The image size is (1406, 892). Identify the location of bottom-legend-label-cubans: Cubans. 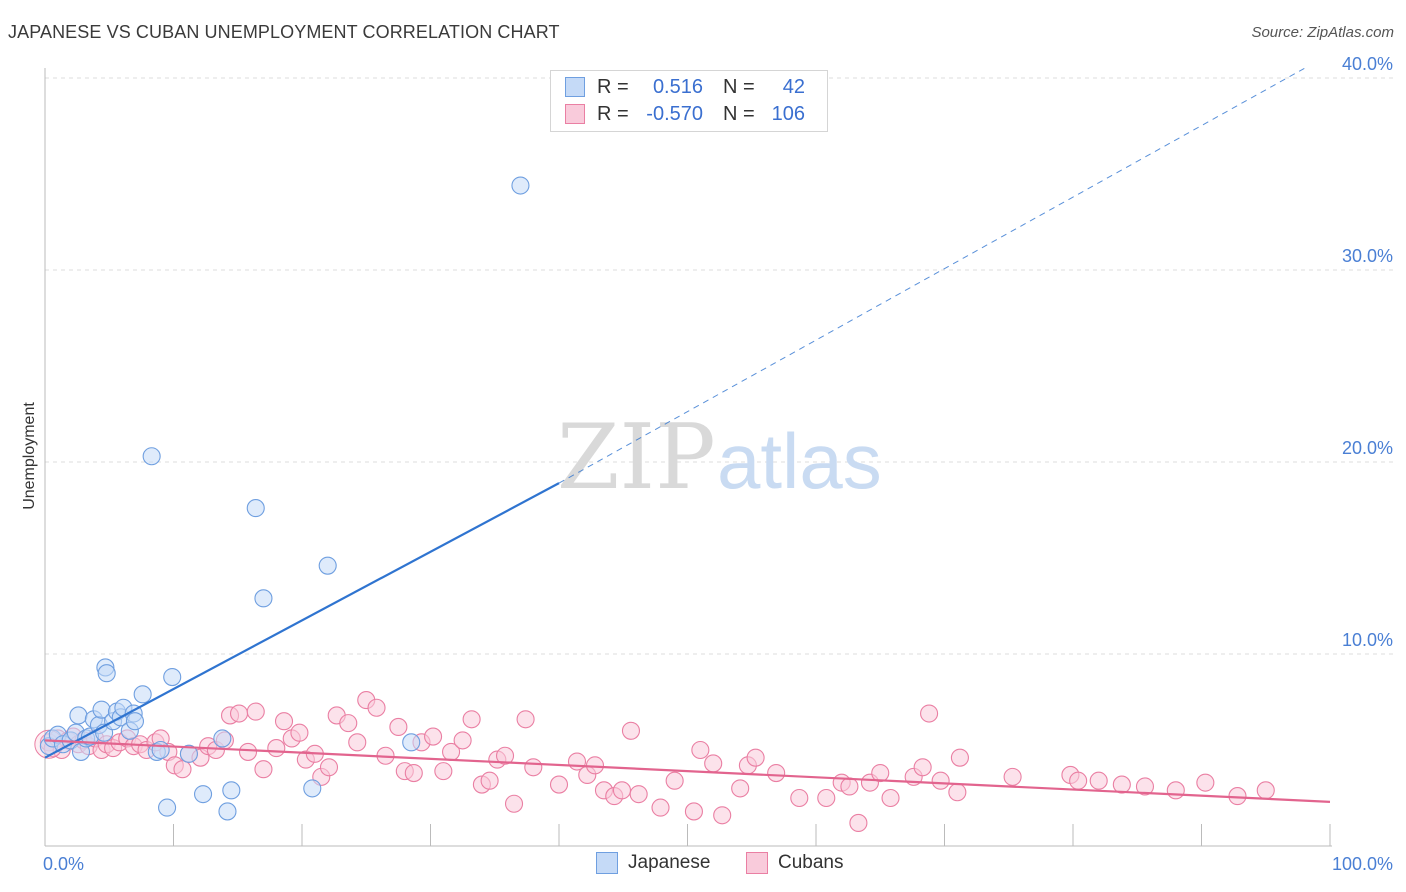
(811, 862).